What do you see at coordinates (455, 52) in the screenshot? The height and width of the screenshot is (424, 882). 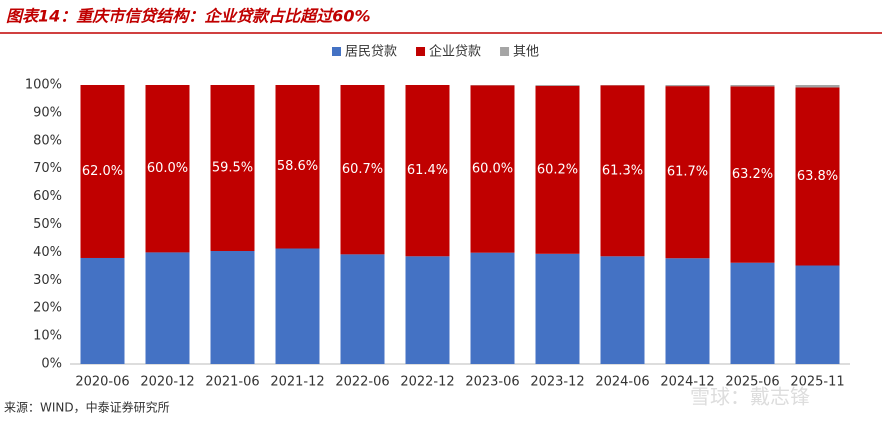 I see `legend-label: 企业贷款` at bounding box center [455, 52].